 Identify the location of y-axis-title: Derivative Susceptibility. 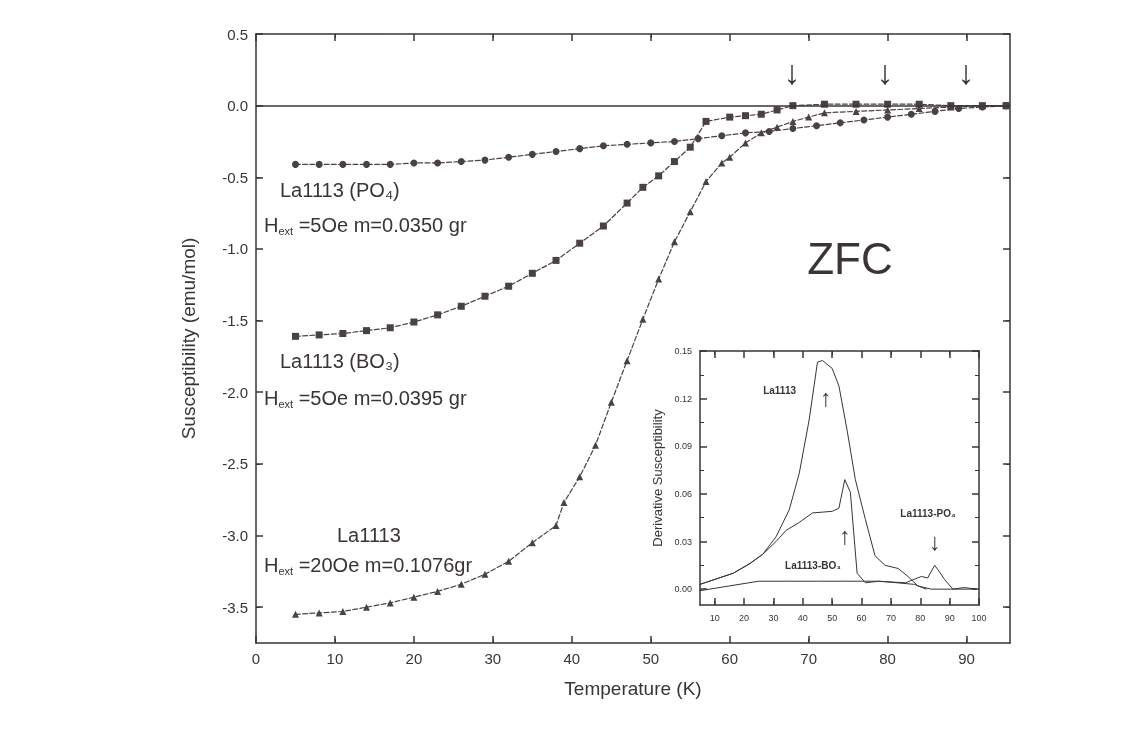
(657, 477).